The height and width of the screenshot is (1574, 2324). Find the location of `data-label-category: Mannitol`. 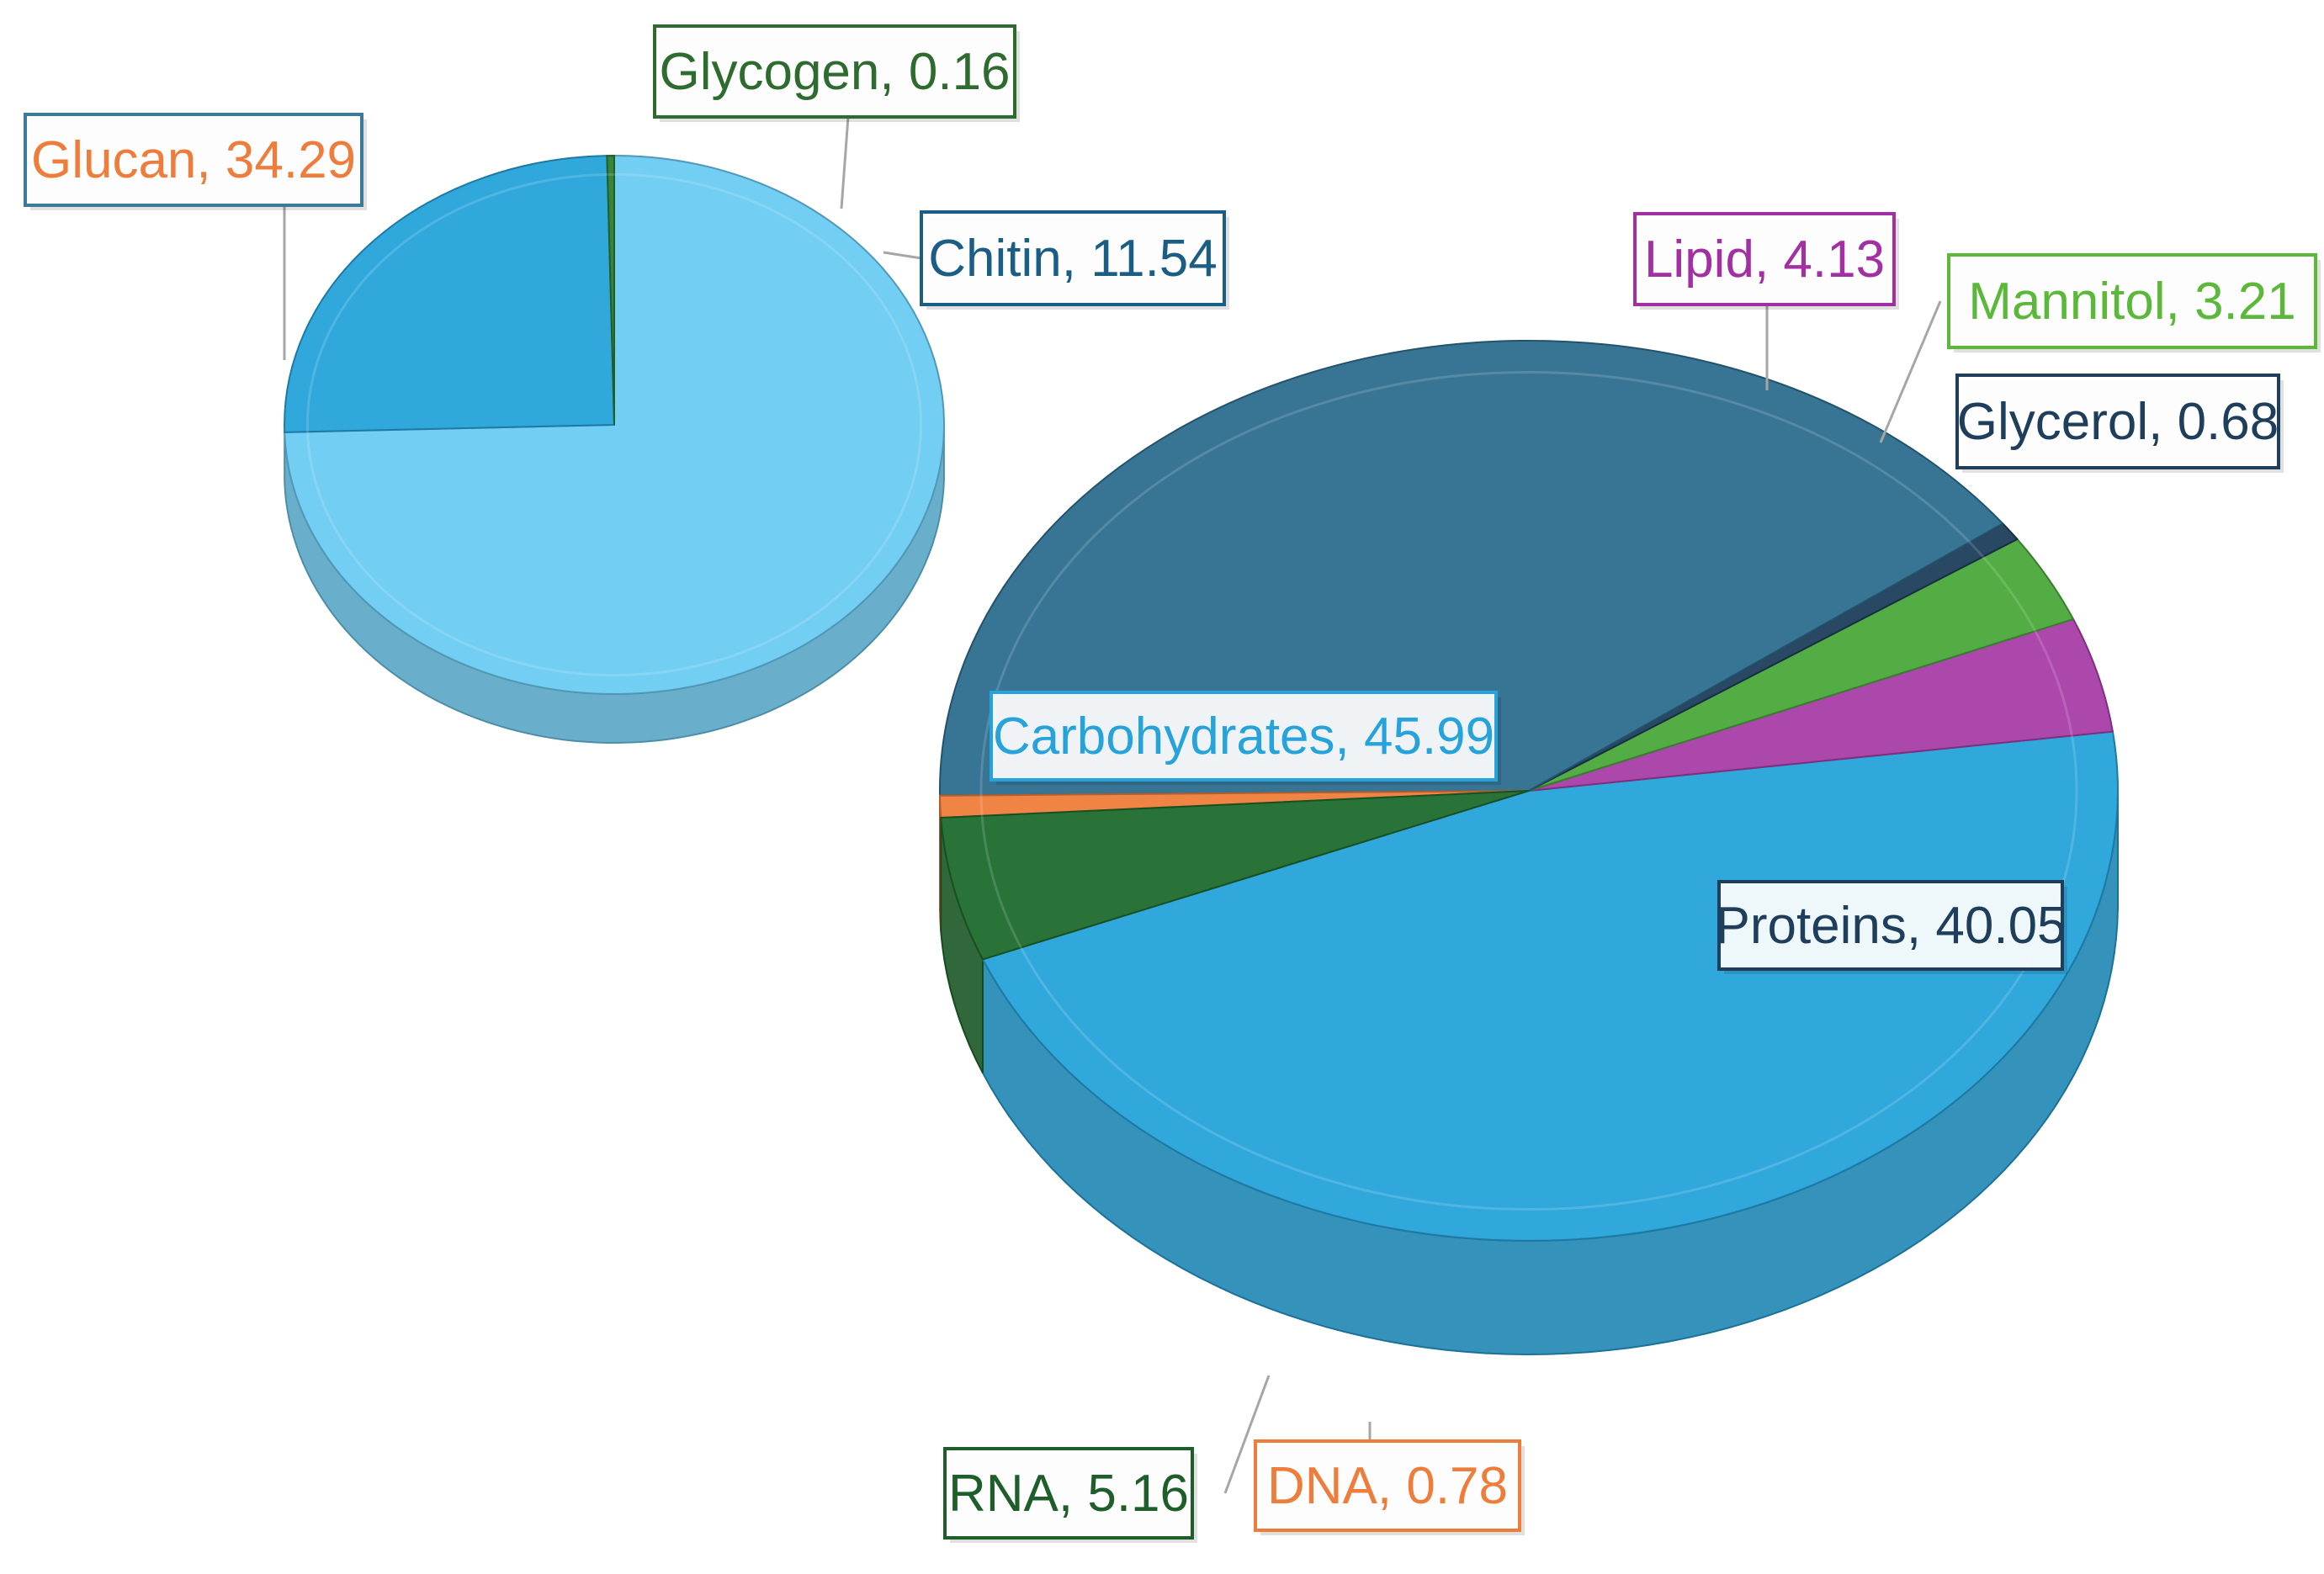

data-label-category: Mannitol is located at coordinates (2066, 302).